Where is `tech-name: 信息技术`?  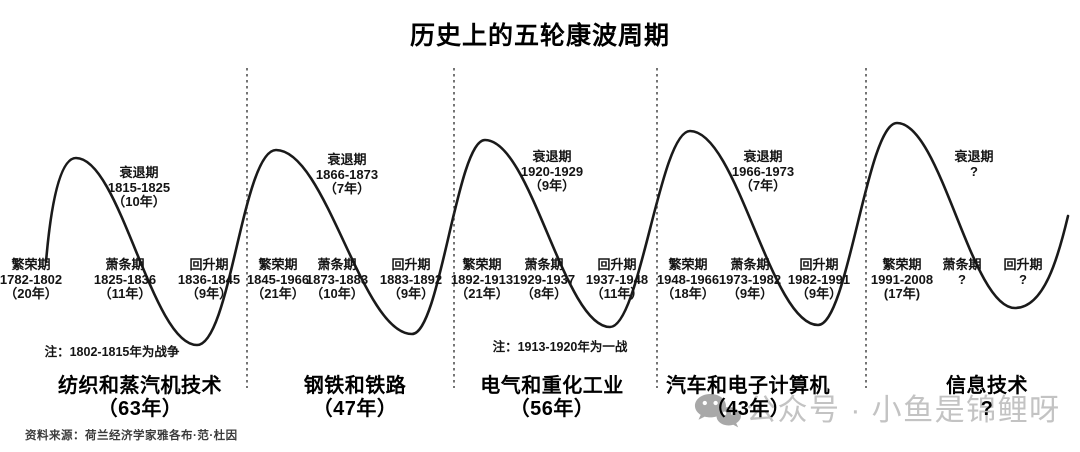 tech-name: 信息技术 is located at coordinates (987, 386).